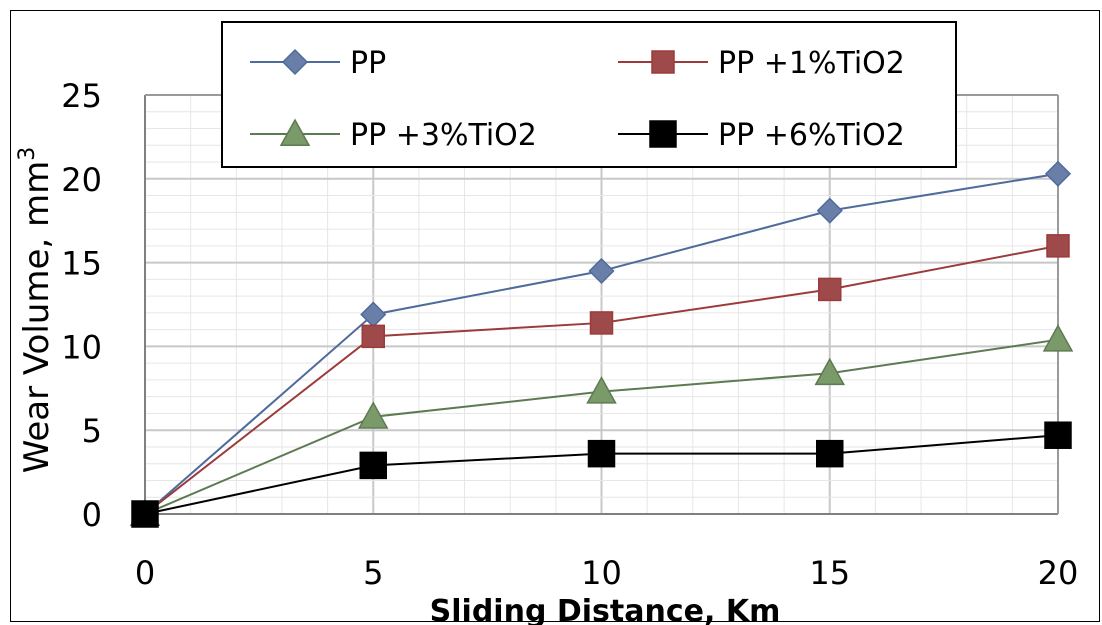 This screenshot has height=625, width=1102. Describe the element at coordinates (811, 63) in the screenshot. I see `legend-label: PP +1%TiO2` at that location.